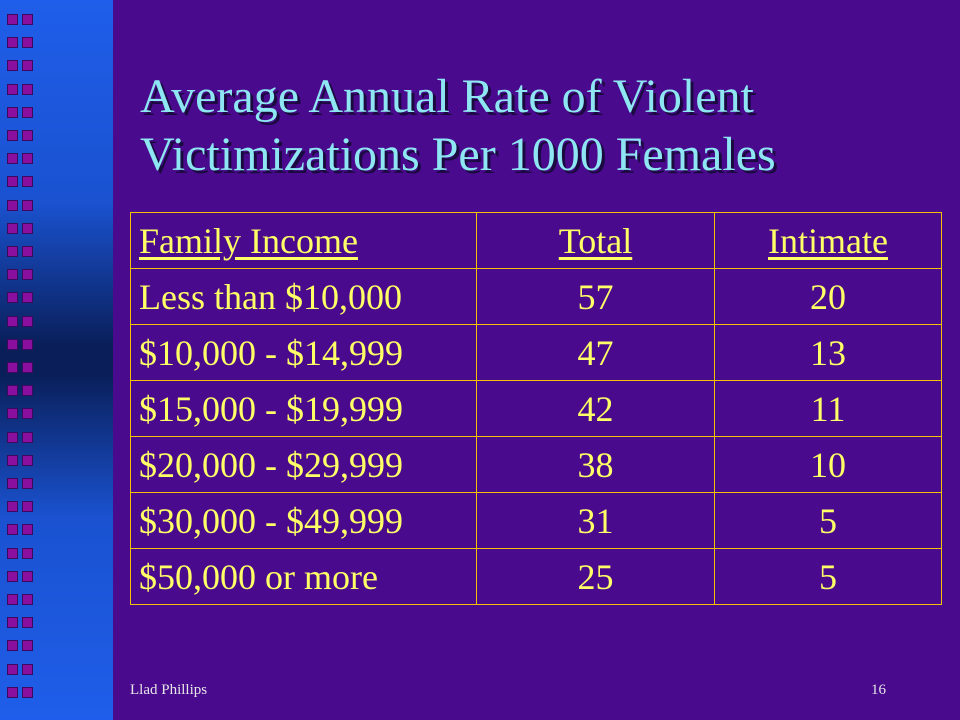 The height and width of the screenshot is (720, 960). Describe the element at coordinates (595, 240) in the screenshot. I see `header-total: Total` at that location.